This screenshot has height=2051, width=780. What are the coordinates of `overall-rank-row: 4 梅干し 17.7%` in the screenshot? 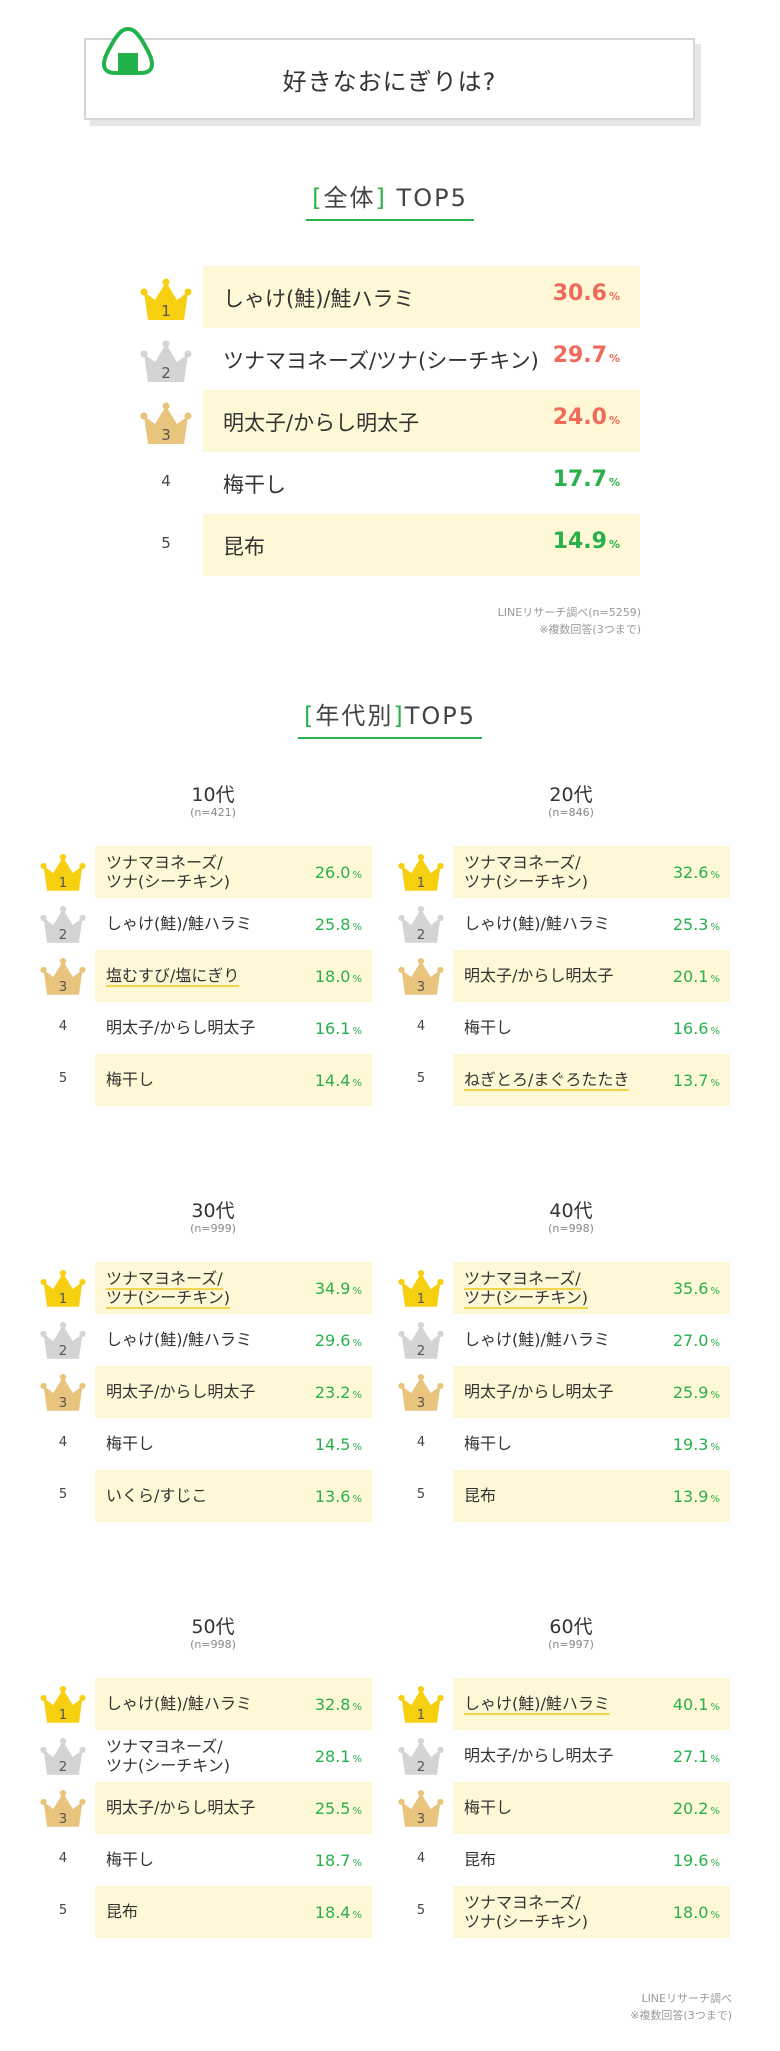 It's located at (390, 483).